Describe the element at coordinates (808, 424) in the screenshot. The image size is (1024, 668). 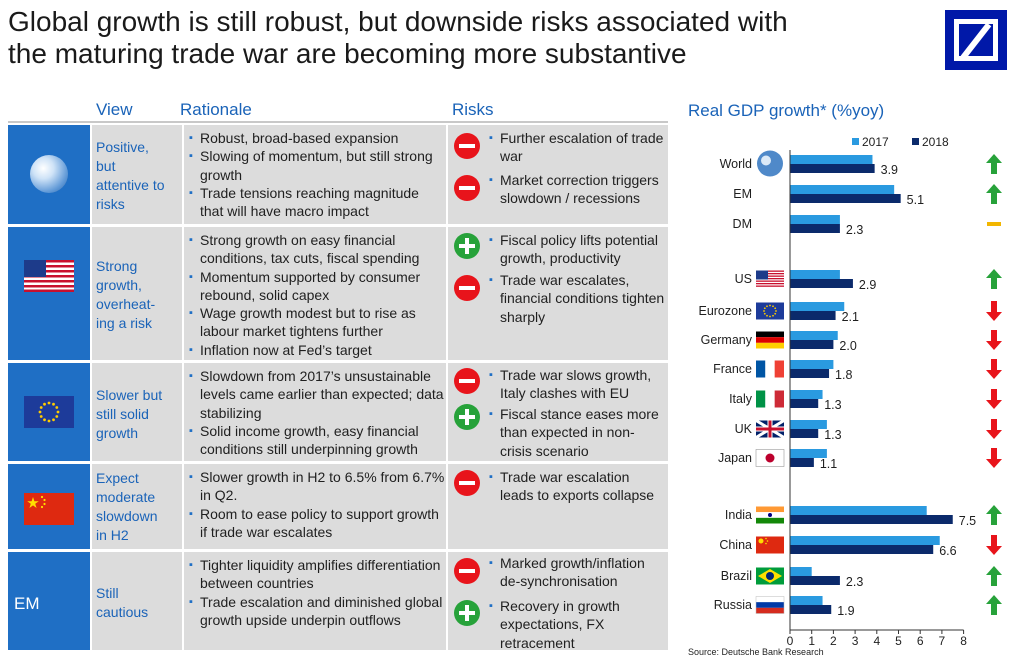
I see `bar-2017-uk` at that location.